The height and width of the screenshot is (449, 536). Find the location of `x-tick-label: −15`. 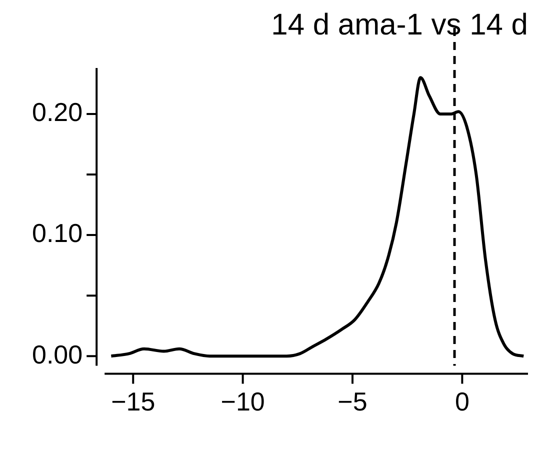

x-tick-label: −15 is located at coordinates (133, 401).